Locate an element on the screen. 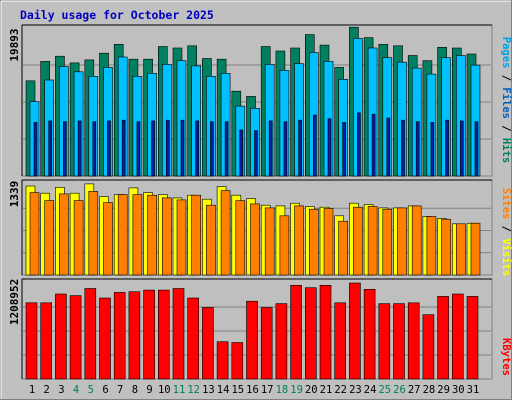 The height and width of the screenshot is (400, 512). day-label: 20 is located at coordinates (311, 390).